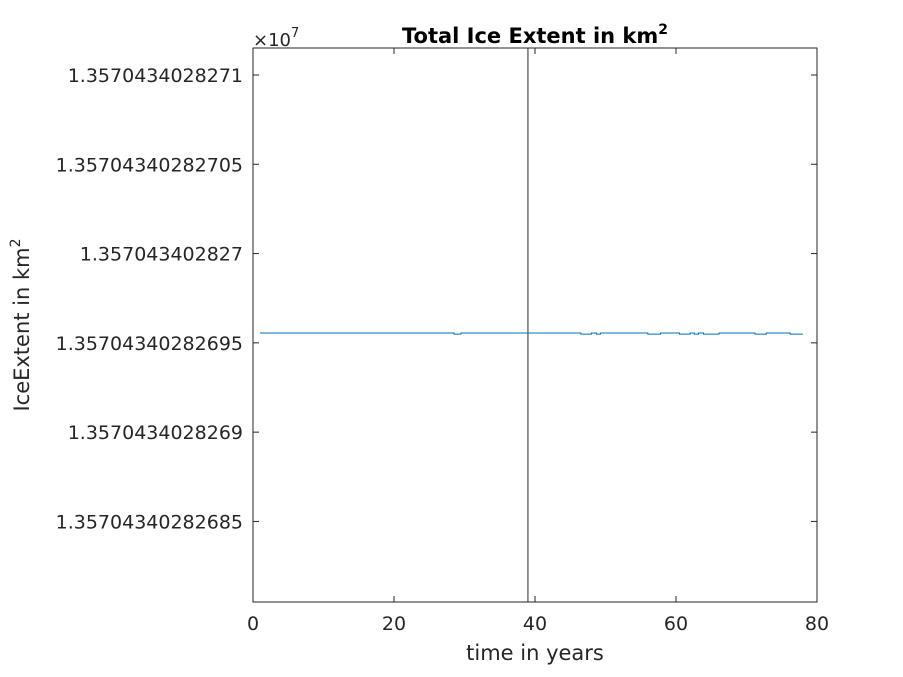 The height and width of the screenshot is (677, 903). I want to click on y-tick-label: 1.3570434028269, so click(155, 433).